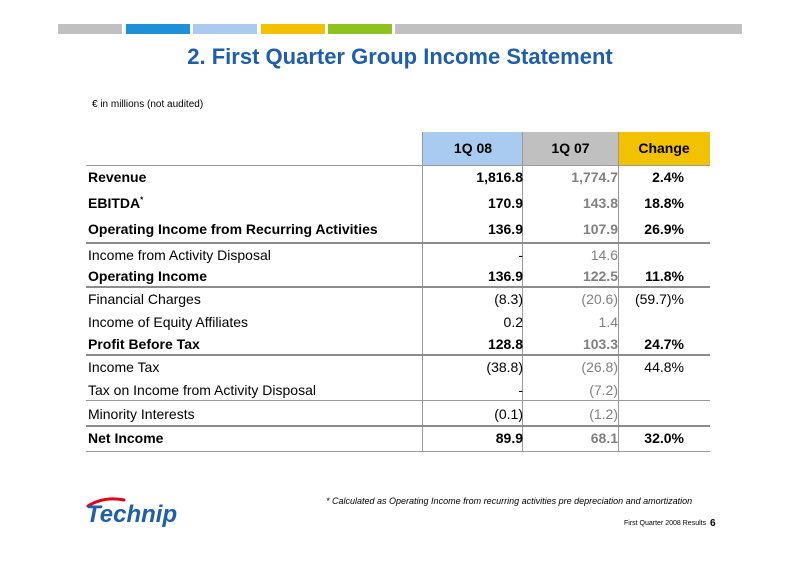 The image size is (800, 565). I want to click on row-label: Income Tax, so click(124, 367).